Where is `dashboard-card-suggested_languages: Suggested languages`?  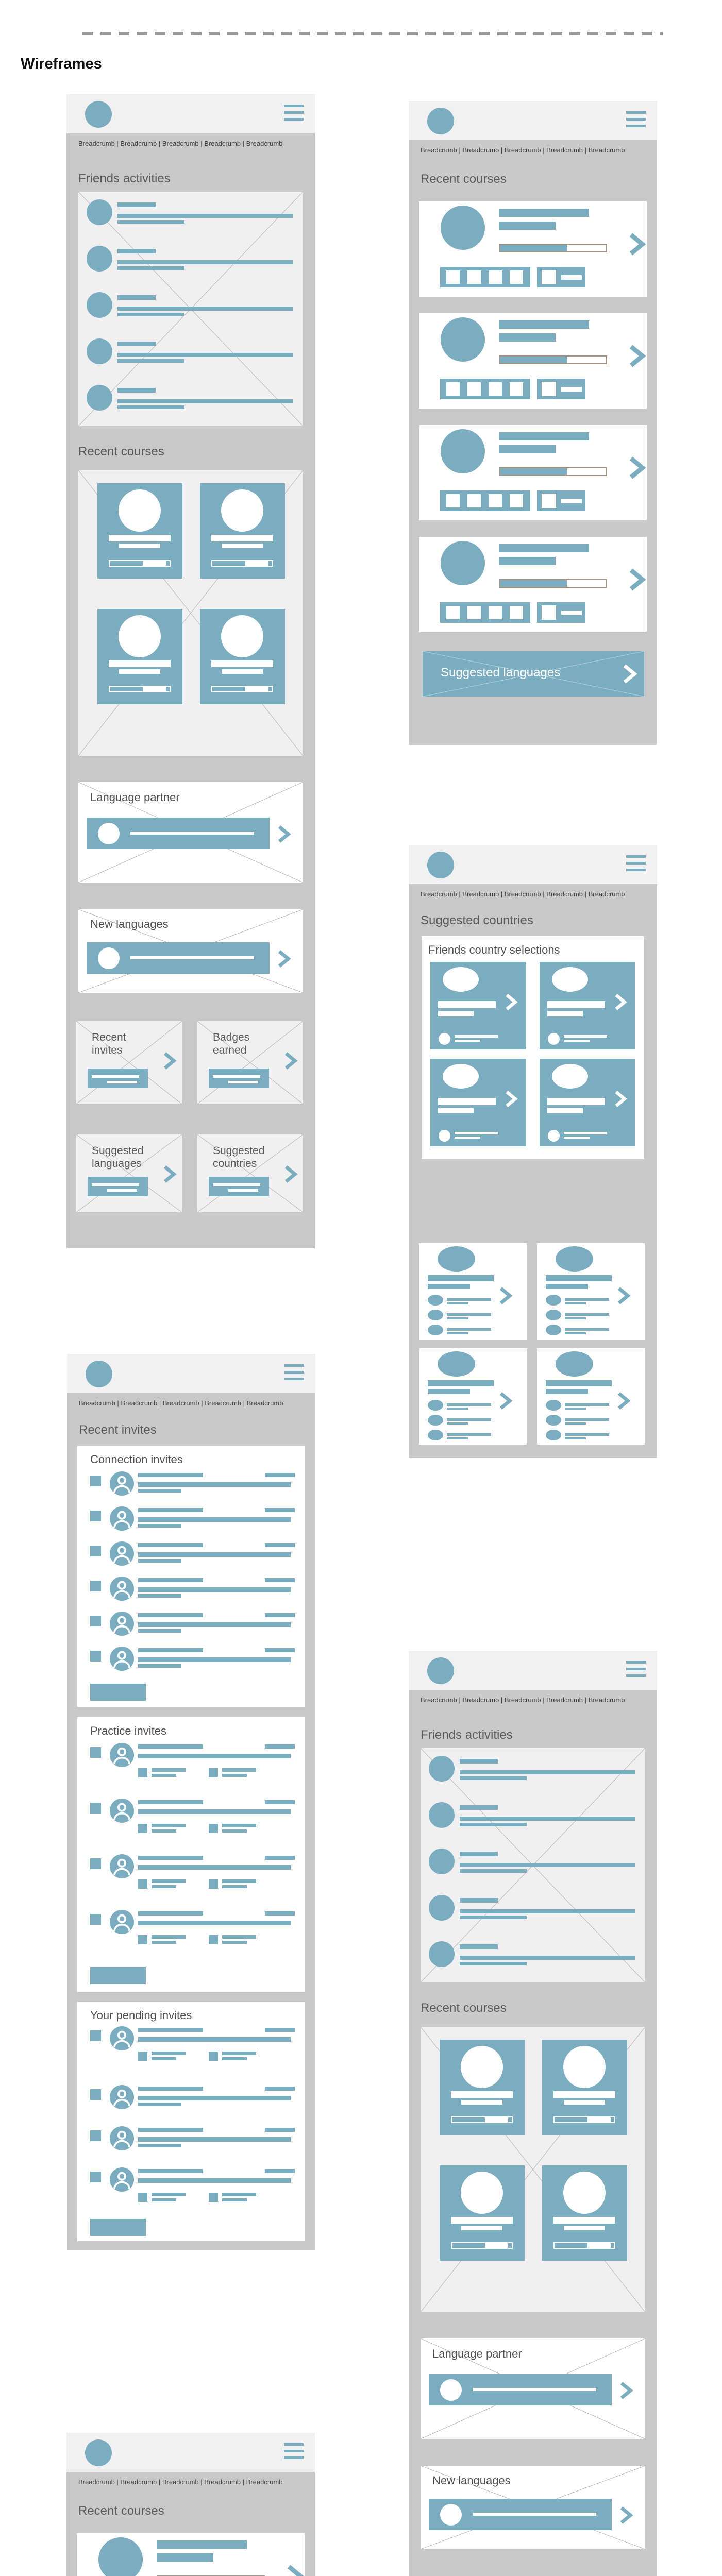
dashboard-card-suggested_languages: Suggested languages is located at coordinates (129, 1173).